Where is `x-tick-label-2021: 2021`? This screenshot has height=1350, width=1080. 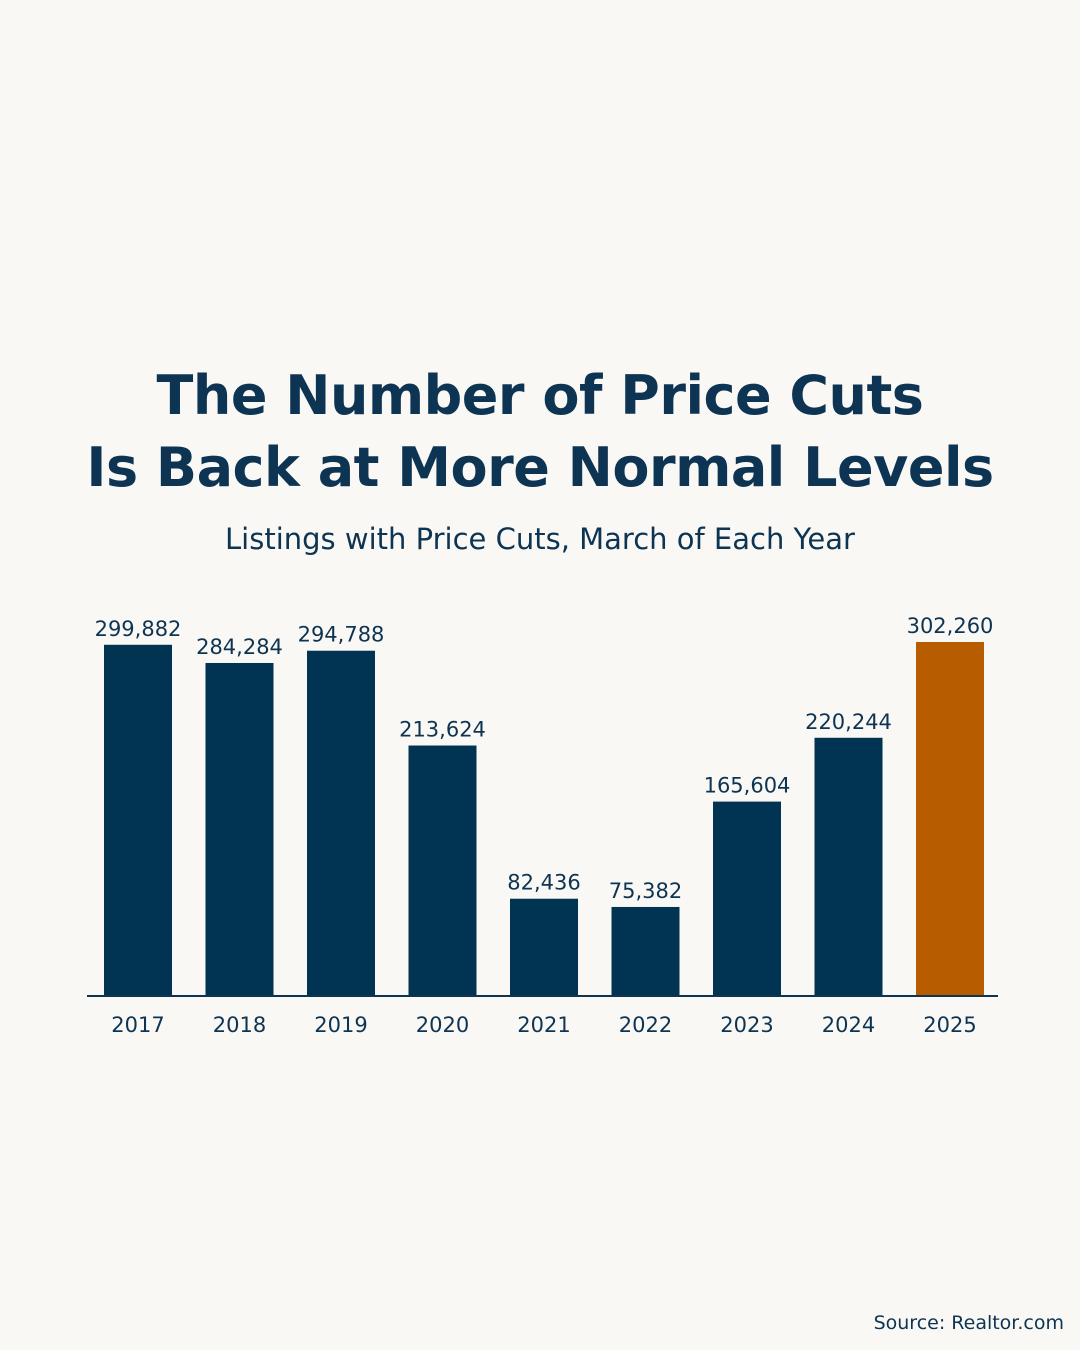
x-tick-label-2021: 2021 is located at coordinates (543, 1025).